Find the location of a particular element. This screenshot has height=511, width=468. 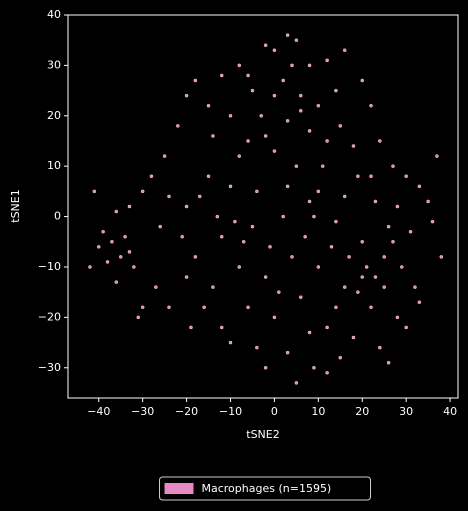

y-tick-label: 10 is located at coordinates (54, 165).